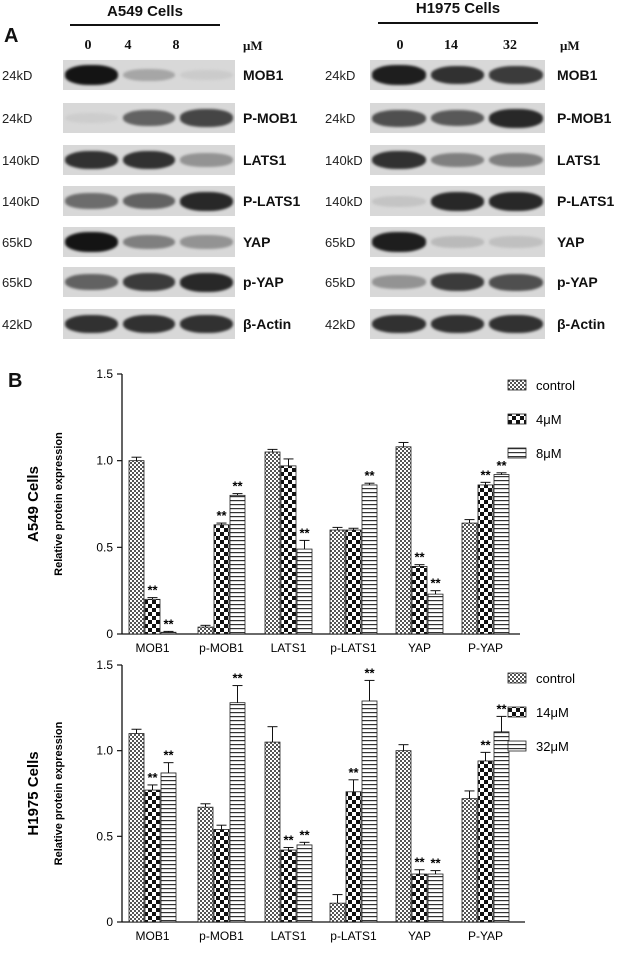  What do you see at coordinates (33, 793) in the screenshot?
I see `chart-side-label: H1975 Cells` at bounding box center [33, 793].